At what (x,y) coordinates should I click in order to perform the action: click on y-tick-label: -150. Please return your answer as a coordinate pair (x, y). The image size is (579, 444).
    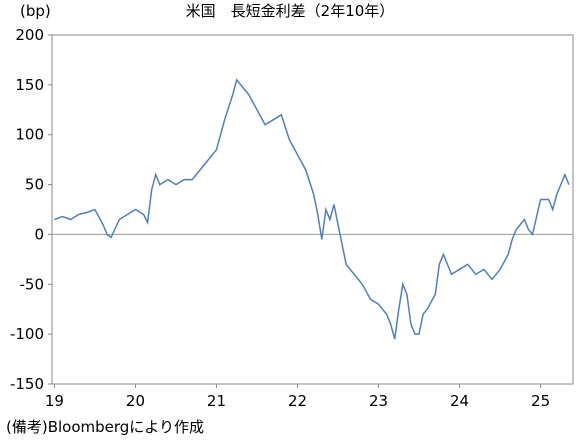
    Looking at the image, I should click on (27, 384).